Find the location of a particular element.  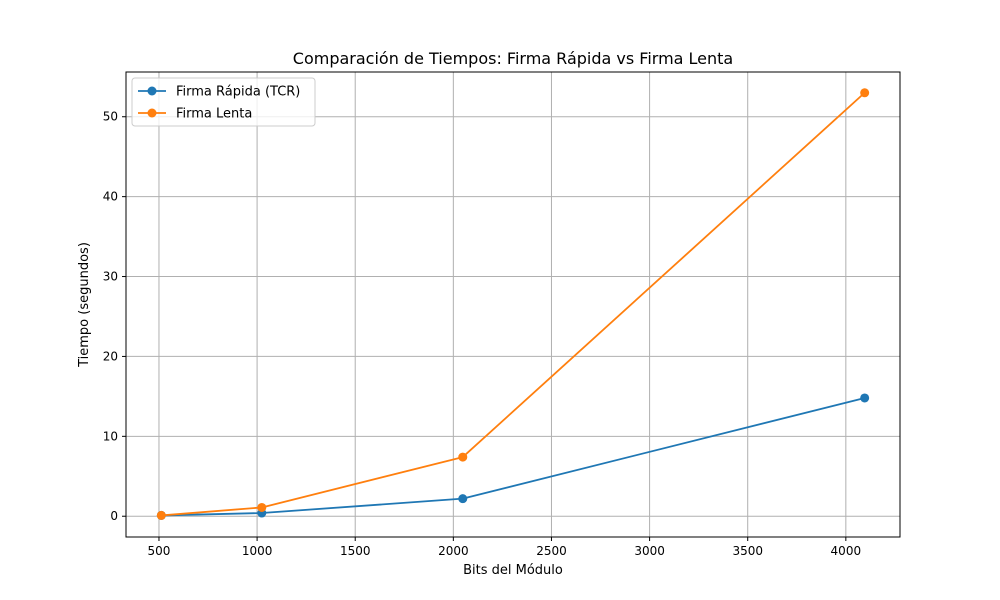

x-tick-label: 1000 is located at coordinates (257, 551).